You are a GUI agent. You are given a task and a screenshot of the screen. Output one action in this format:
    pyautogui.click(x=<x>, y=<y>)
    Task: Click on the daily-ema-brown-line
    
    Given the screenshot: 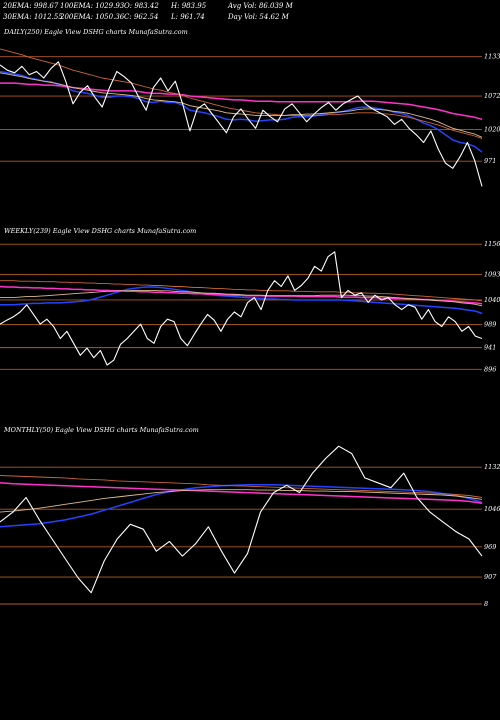 What is the action you would take?
    pyautogui.click(x=241, y=94)
    